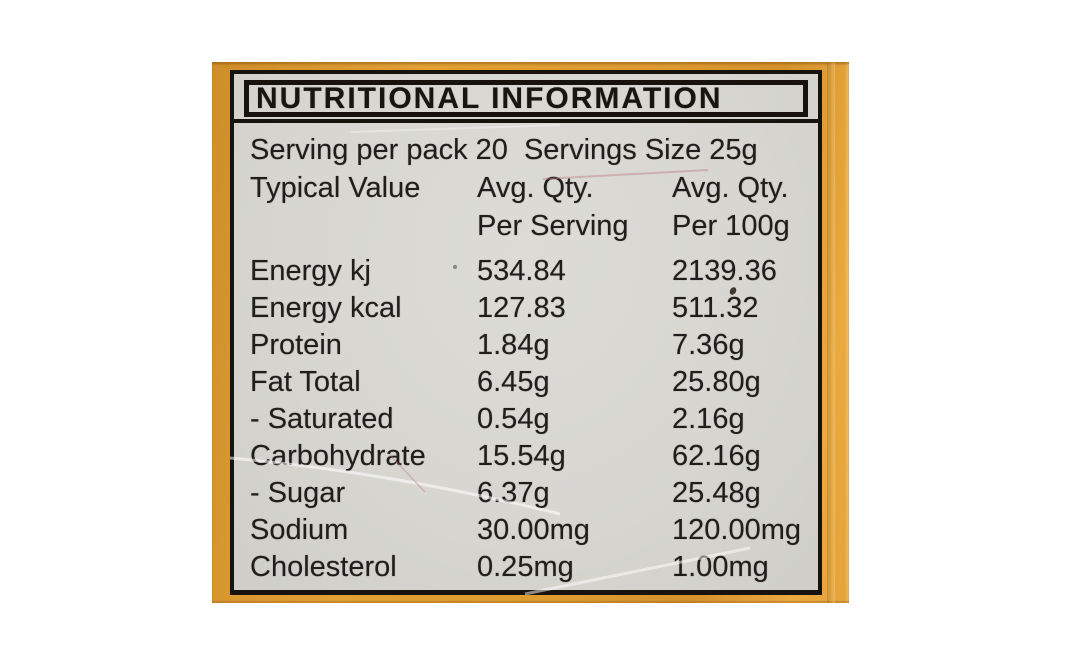 Image resolution: width=1068 pixels, height=671 pixels. I want to click on nutrition-row-fat-total: Fat Total 6.45g 25.80g, so click(526, 382).